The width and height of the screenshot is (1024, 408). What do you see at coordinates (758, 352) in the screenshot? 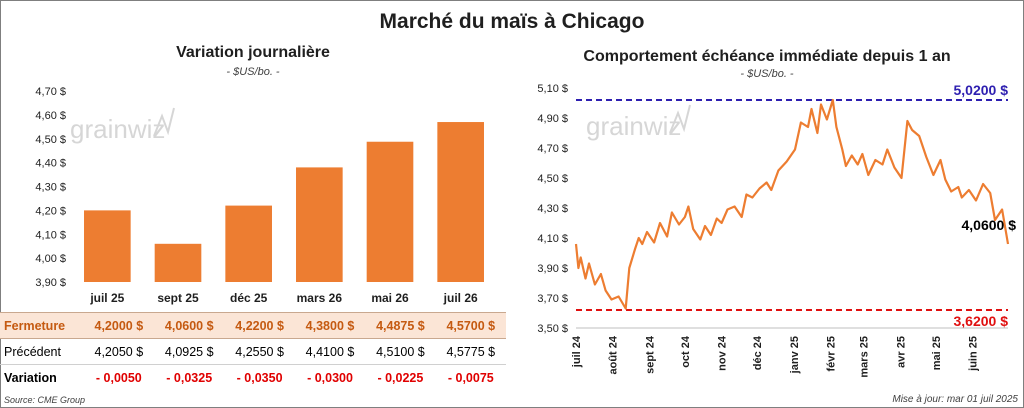
I see `x-tick-label: déc 24` at bounding box center [758, 352].